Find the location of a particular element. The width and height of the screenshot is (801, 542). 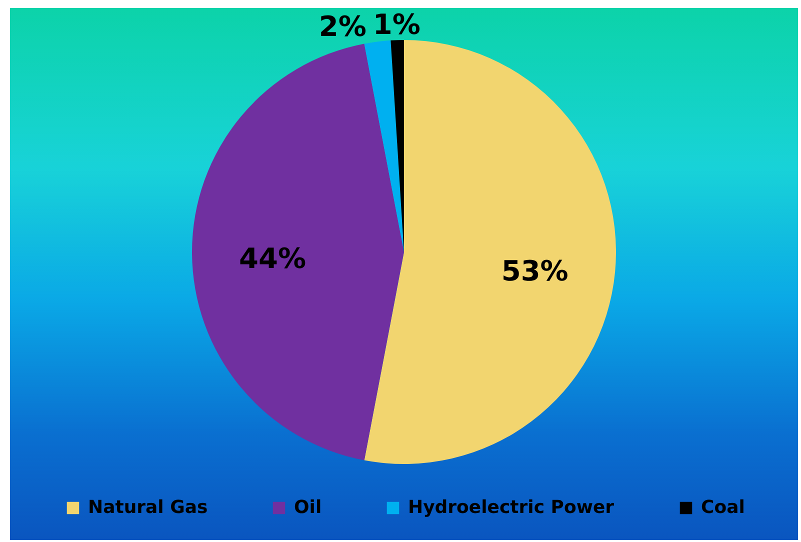

data-label: 1% is located at coordinates (396, 25).